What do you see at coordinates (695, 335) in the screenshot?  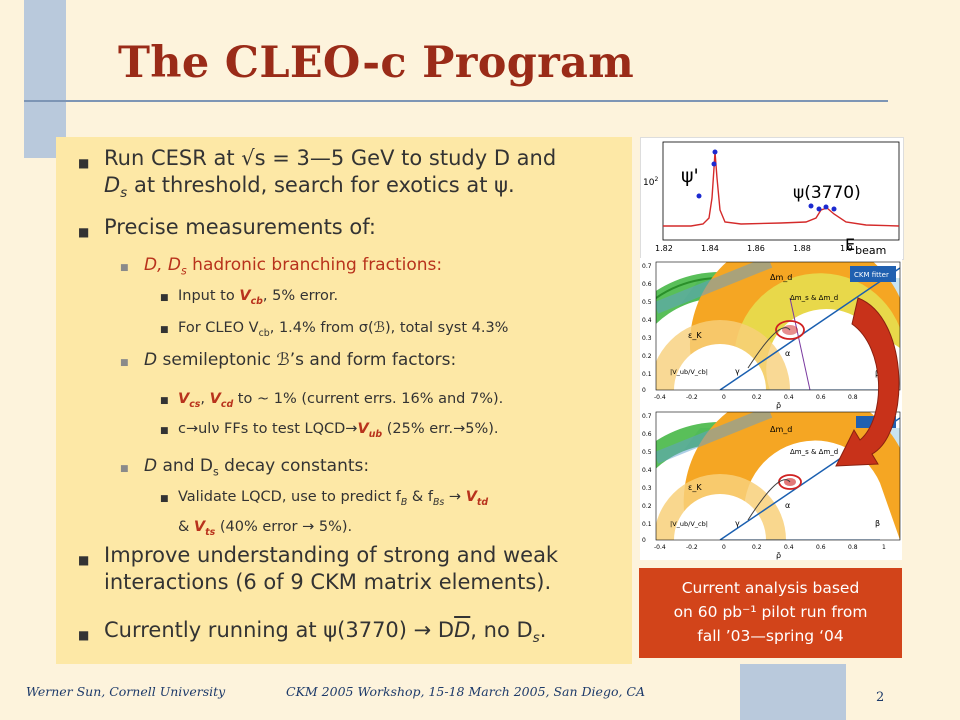 I see `label-eps-k: ε_K` at bounding box center [695, 335].